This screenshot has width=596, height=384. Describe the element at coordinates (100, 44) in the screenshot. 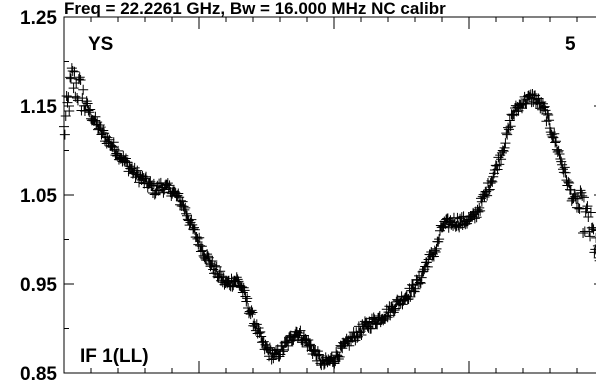

I see `annotation-top-left: YS` at that location.